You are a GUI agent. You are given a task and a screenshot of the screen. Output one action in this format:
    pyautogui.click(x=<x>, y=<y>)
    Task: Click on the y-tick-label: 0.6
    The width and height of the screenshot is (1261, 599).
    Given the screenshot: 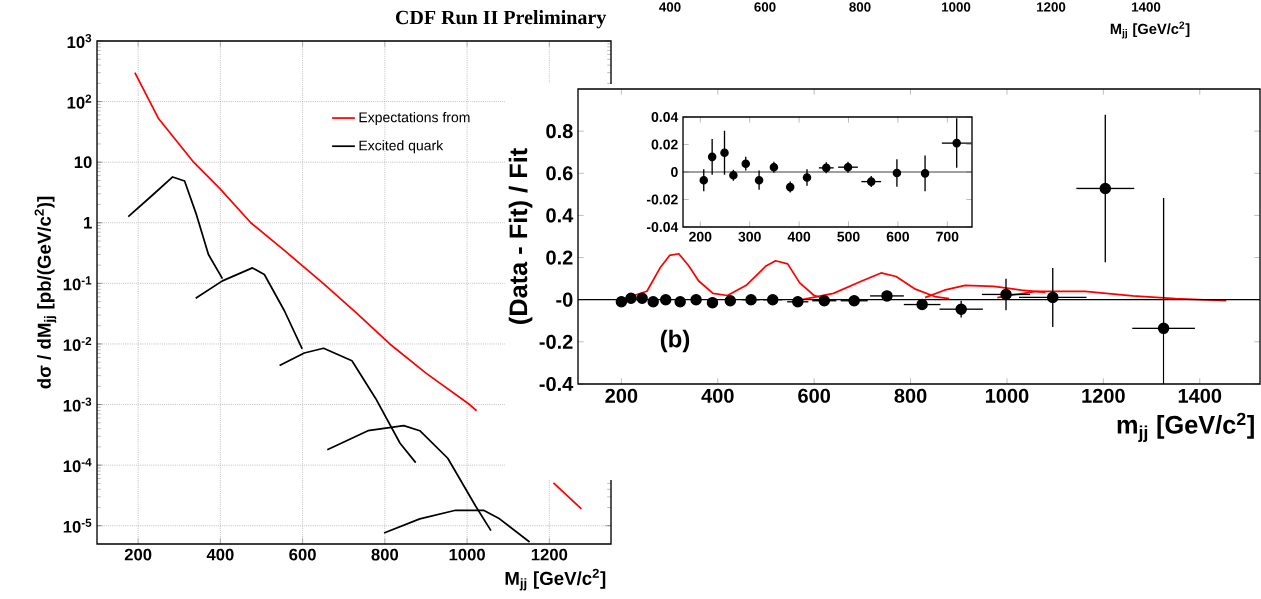 What is the action you would take?
    pyautogui.click(x=559, y=173)
    